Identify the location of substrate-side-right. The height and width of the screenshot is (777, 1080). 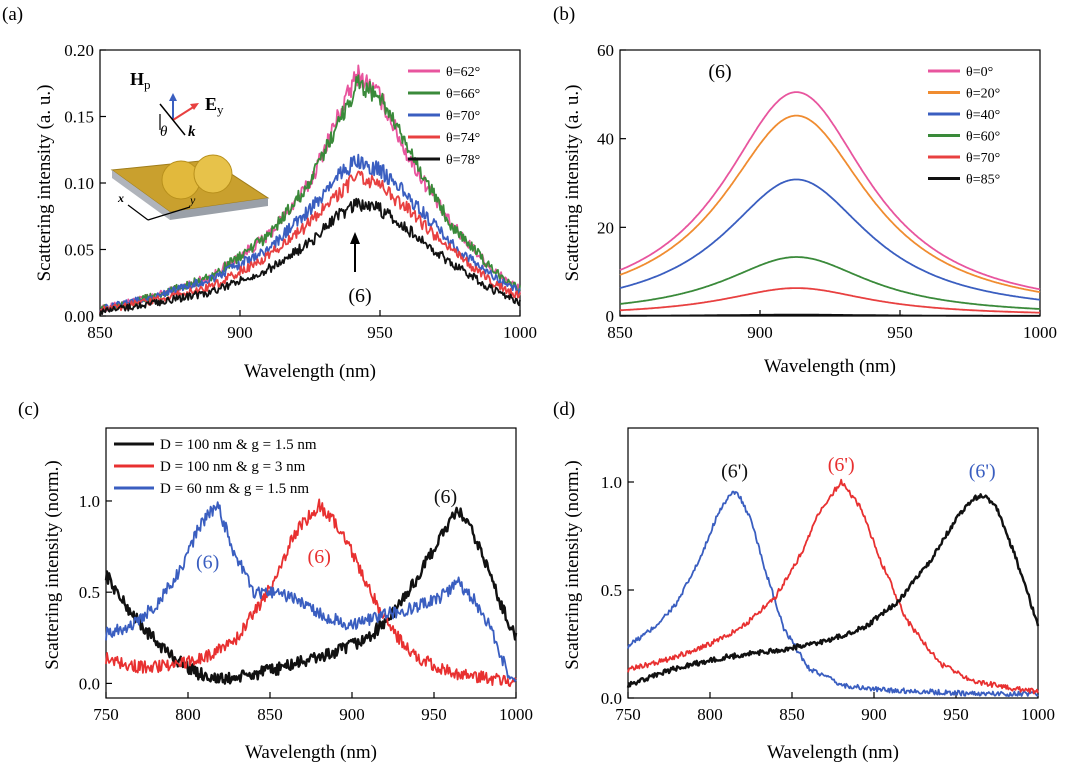
(219, 209).